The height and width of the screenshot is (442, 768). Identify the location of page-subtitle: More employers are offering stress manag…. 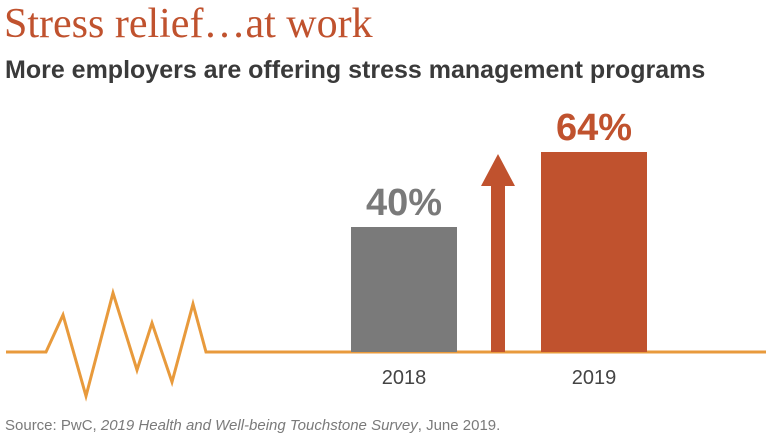
(355, 70).